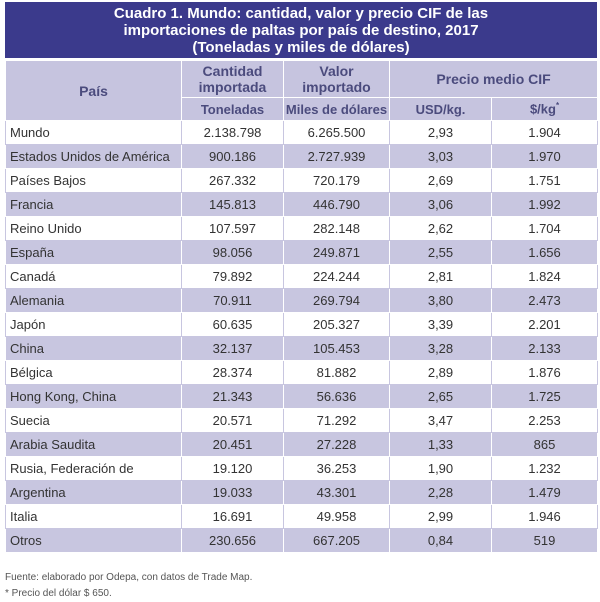 The image size is (600, 602). I want to click on header-unit-tonnes: Toneladas, so click(232, 109).